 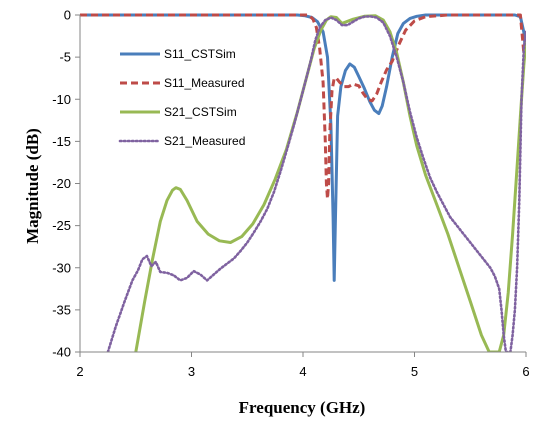 What do you see at coordinates (61, 267) in the screenshot?
I see `y-tick-label-6: -30` at bounding box center [61, 267].